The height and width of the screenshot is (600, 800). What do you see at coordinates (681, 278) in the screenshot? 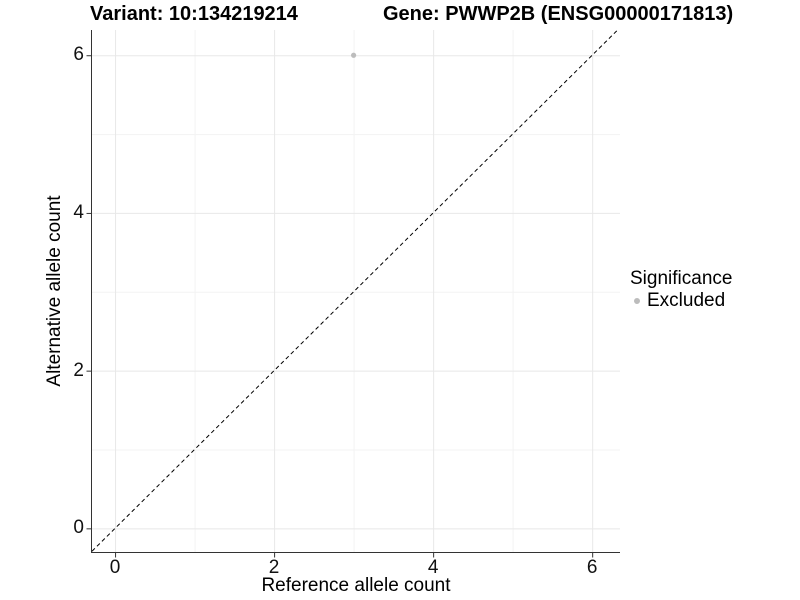
I see `legend-title: Significance` at bounding box center [681, 278].